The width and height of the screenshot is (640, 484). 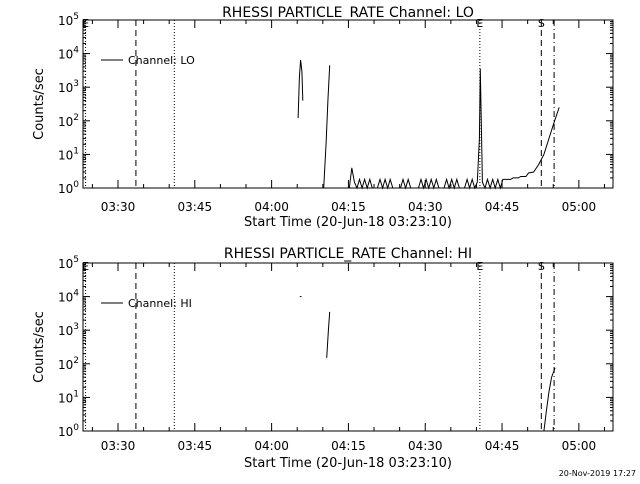 What do you see at coordinates (597, 473) in the screenshot?
I see `plot-timestamp: 20-Nov-2019 17:27` at bounding box center [597, 473].